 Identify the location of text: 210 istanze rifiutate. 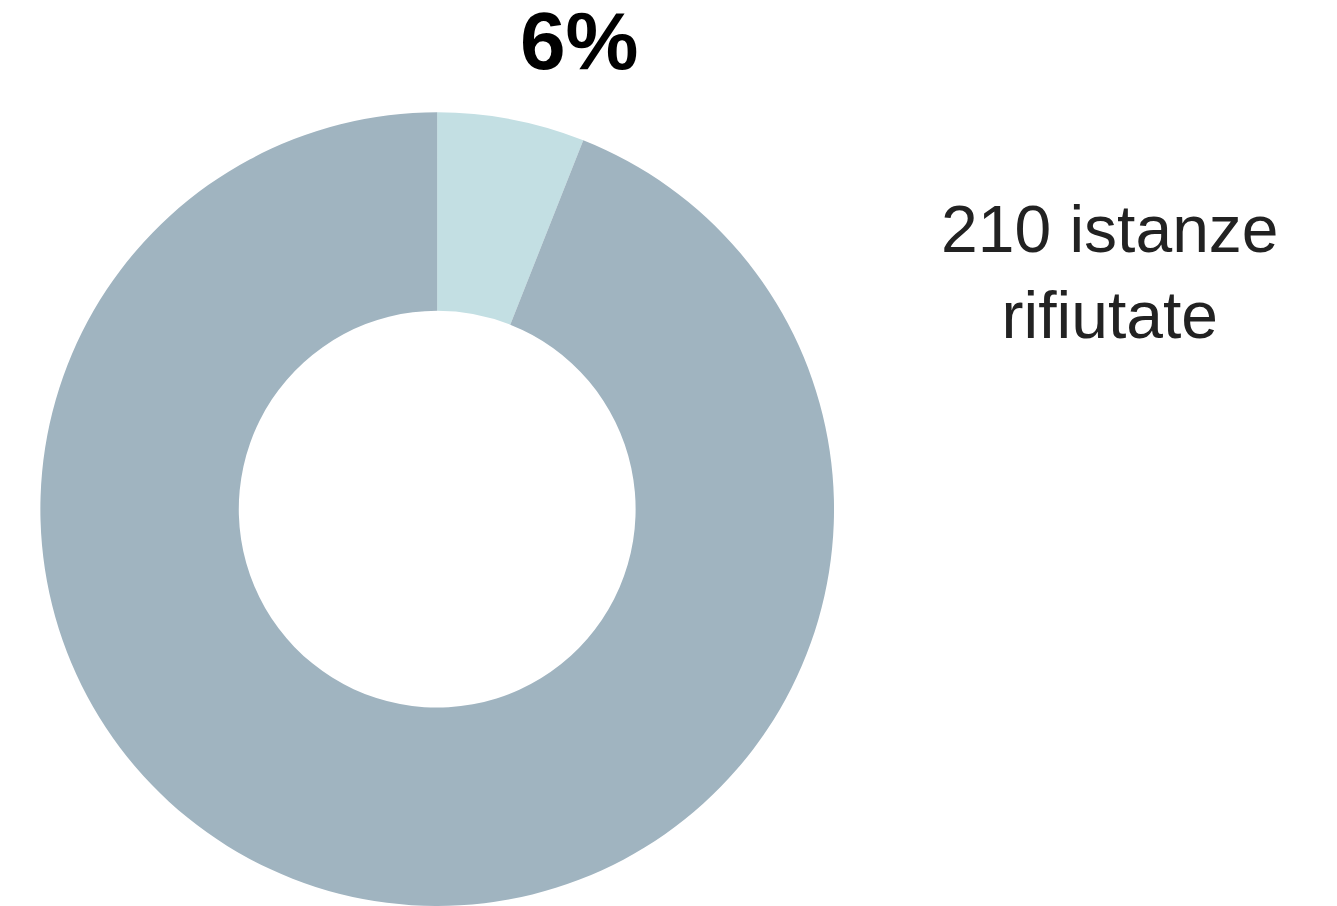
(1110, 272).